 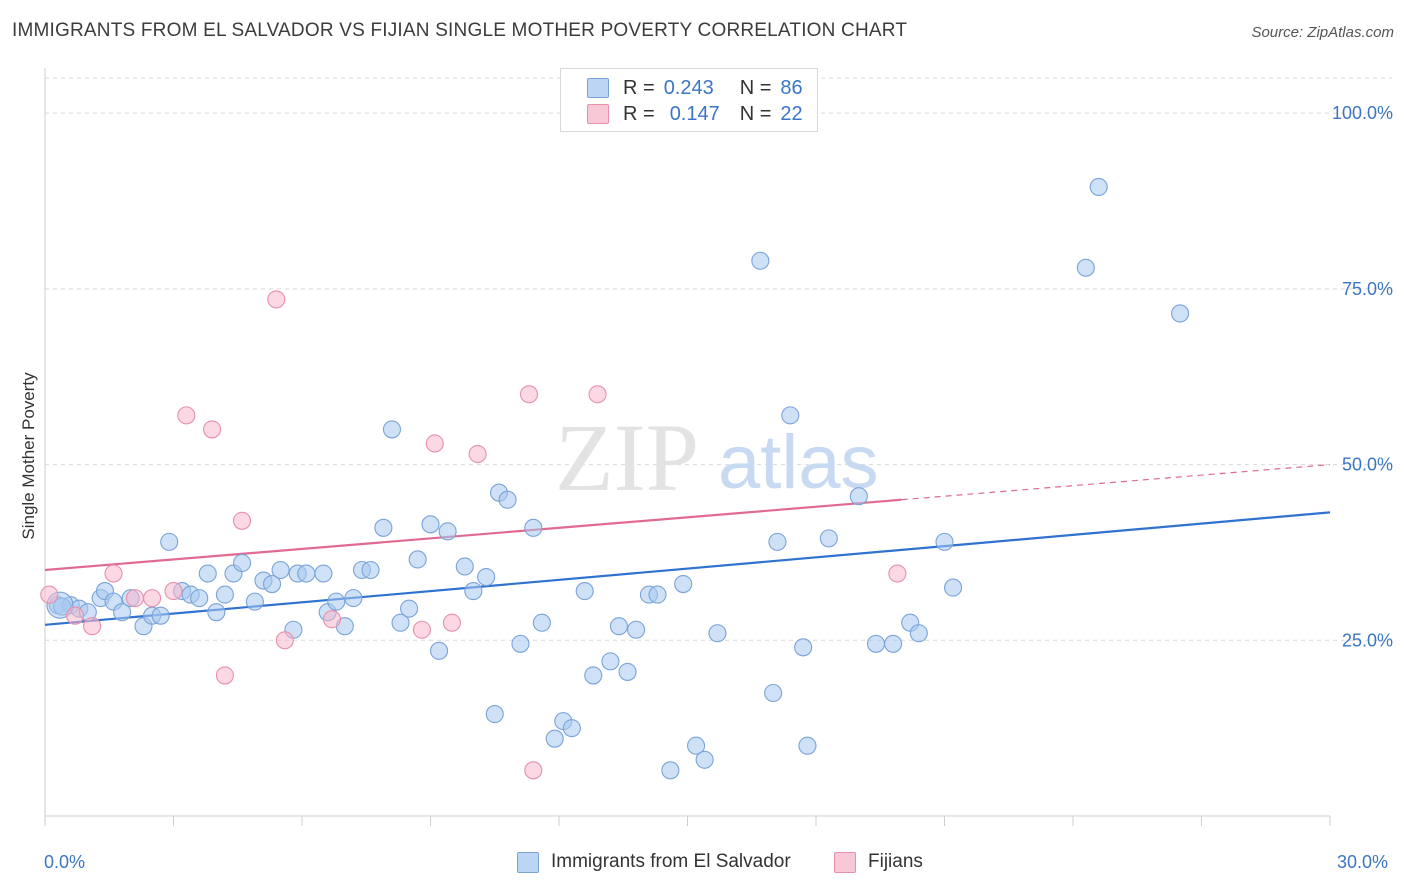 What do you see at coordinates (845, 862) in the screenshot?
I see `bottom-legend-swatch-pink` at bounding box center [845, 862].